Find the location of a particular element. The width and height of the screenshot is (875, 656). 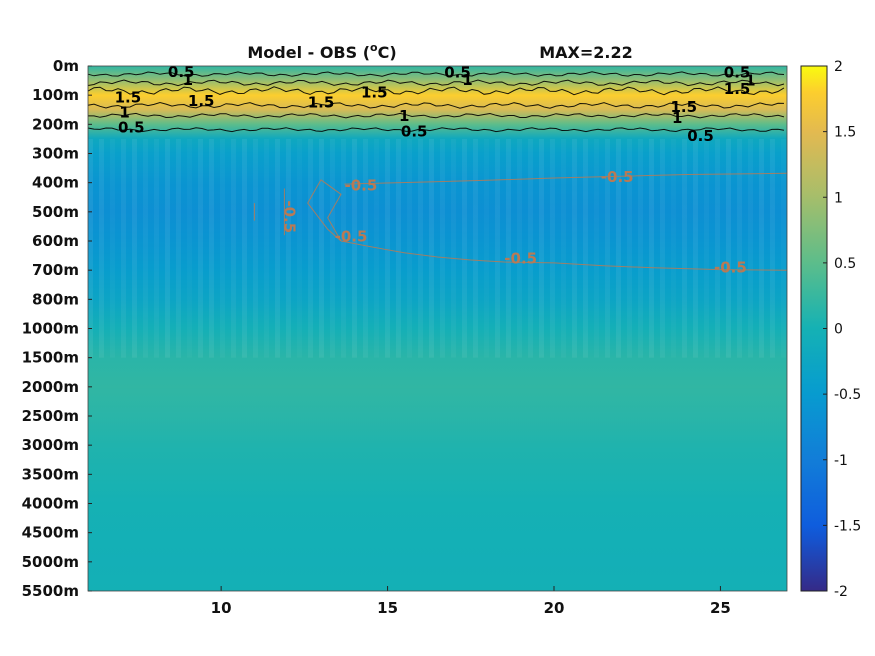

x-tick-label: 20 is located at coordinates (554, 608).